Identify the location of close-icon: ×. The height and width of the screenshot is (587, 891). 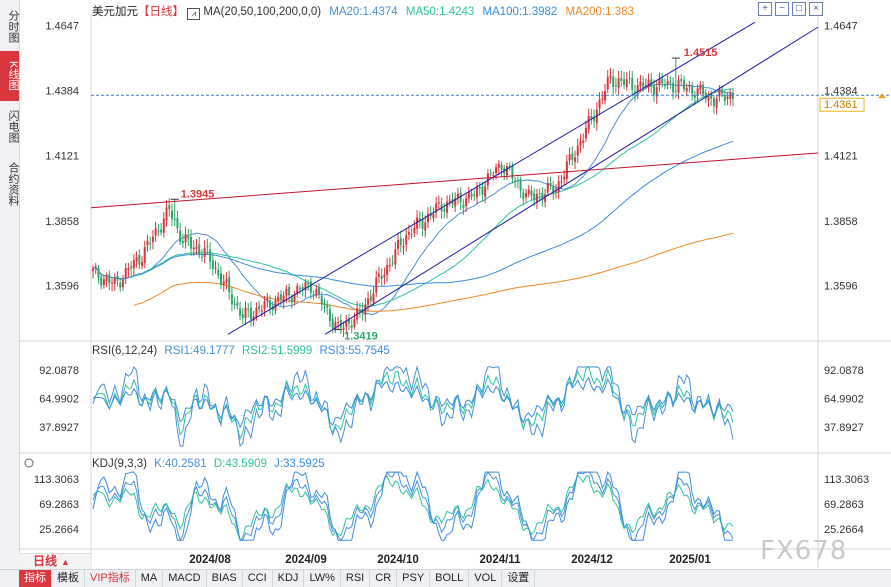
(816, 9).